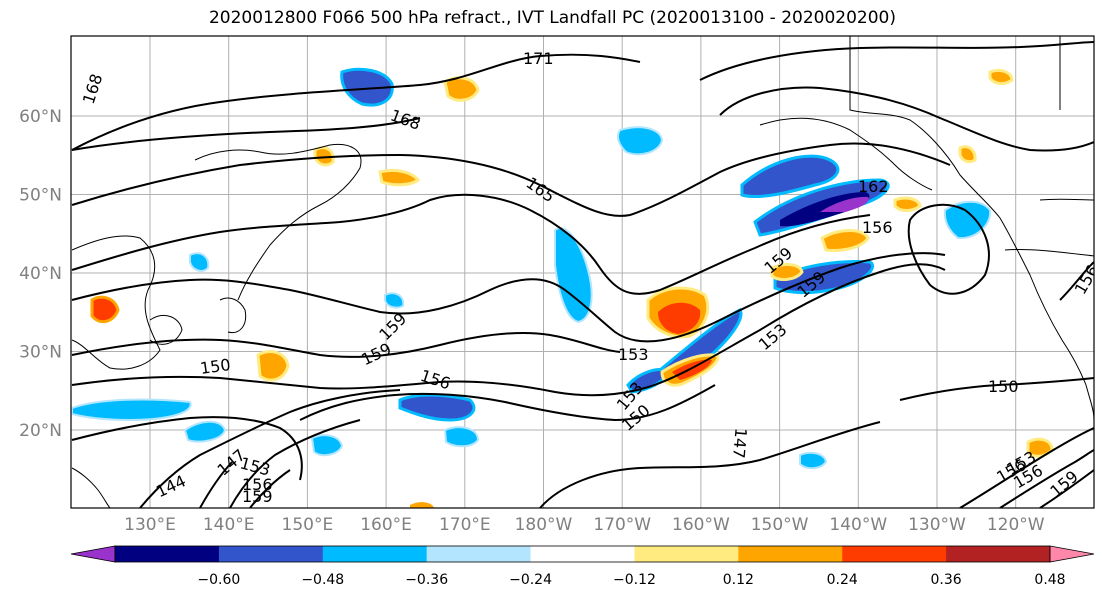 Image resolution: width=1105 pixels, height=601 pixels. What do you see at coordinates (633, 354) in the screenshot?
I see `contour-label: 153` at bounding box center [633, 354].